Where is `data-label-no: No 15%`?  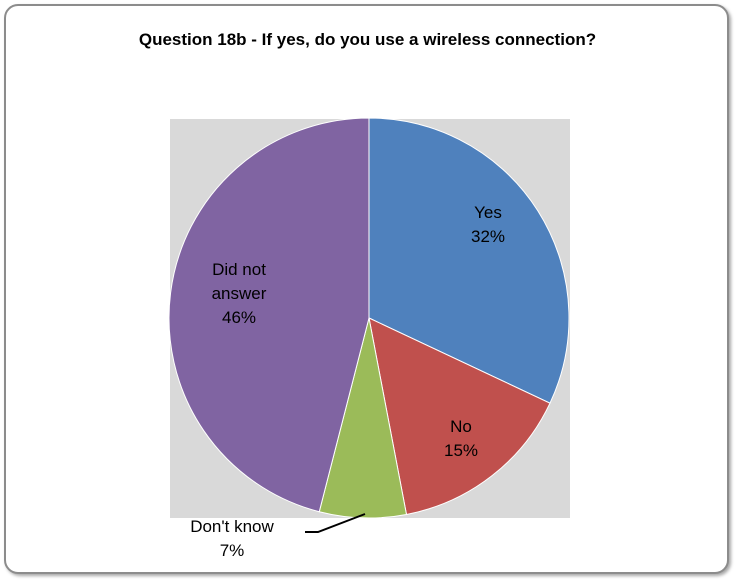
data-label-no: No 15% is located at coordinates (461, 438).